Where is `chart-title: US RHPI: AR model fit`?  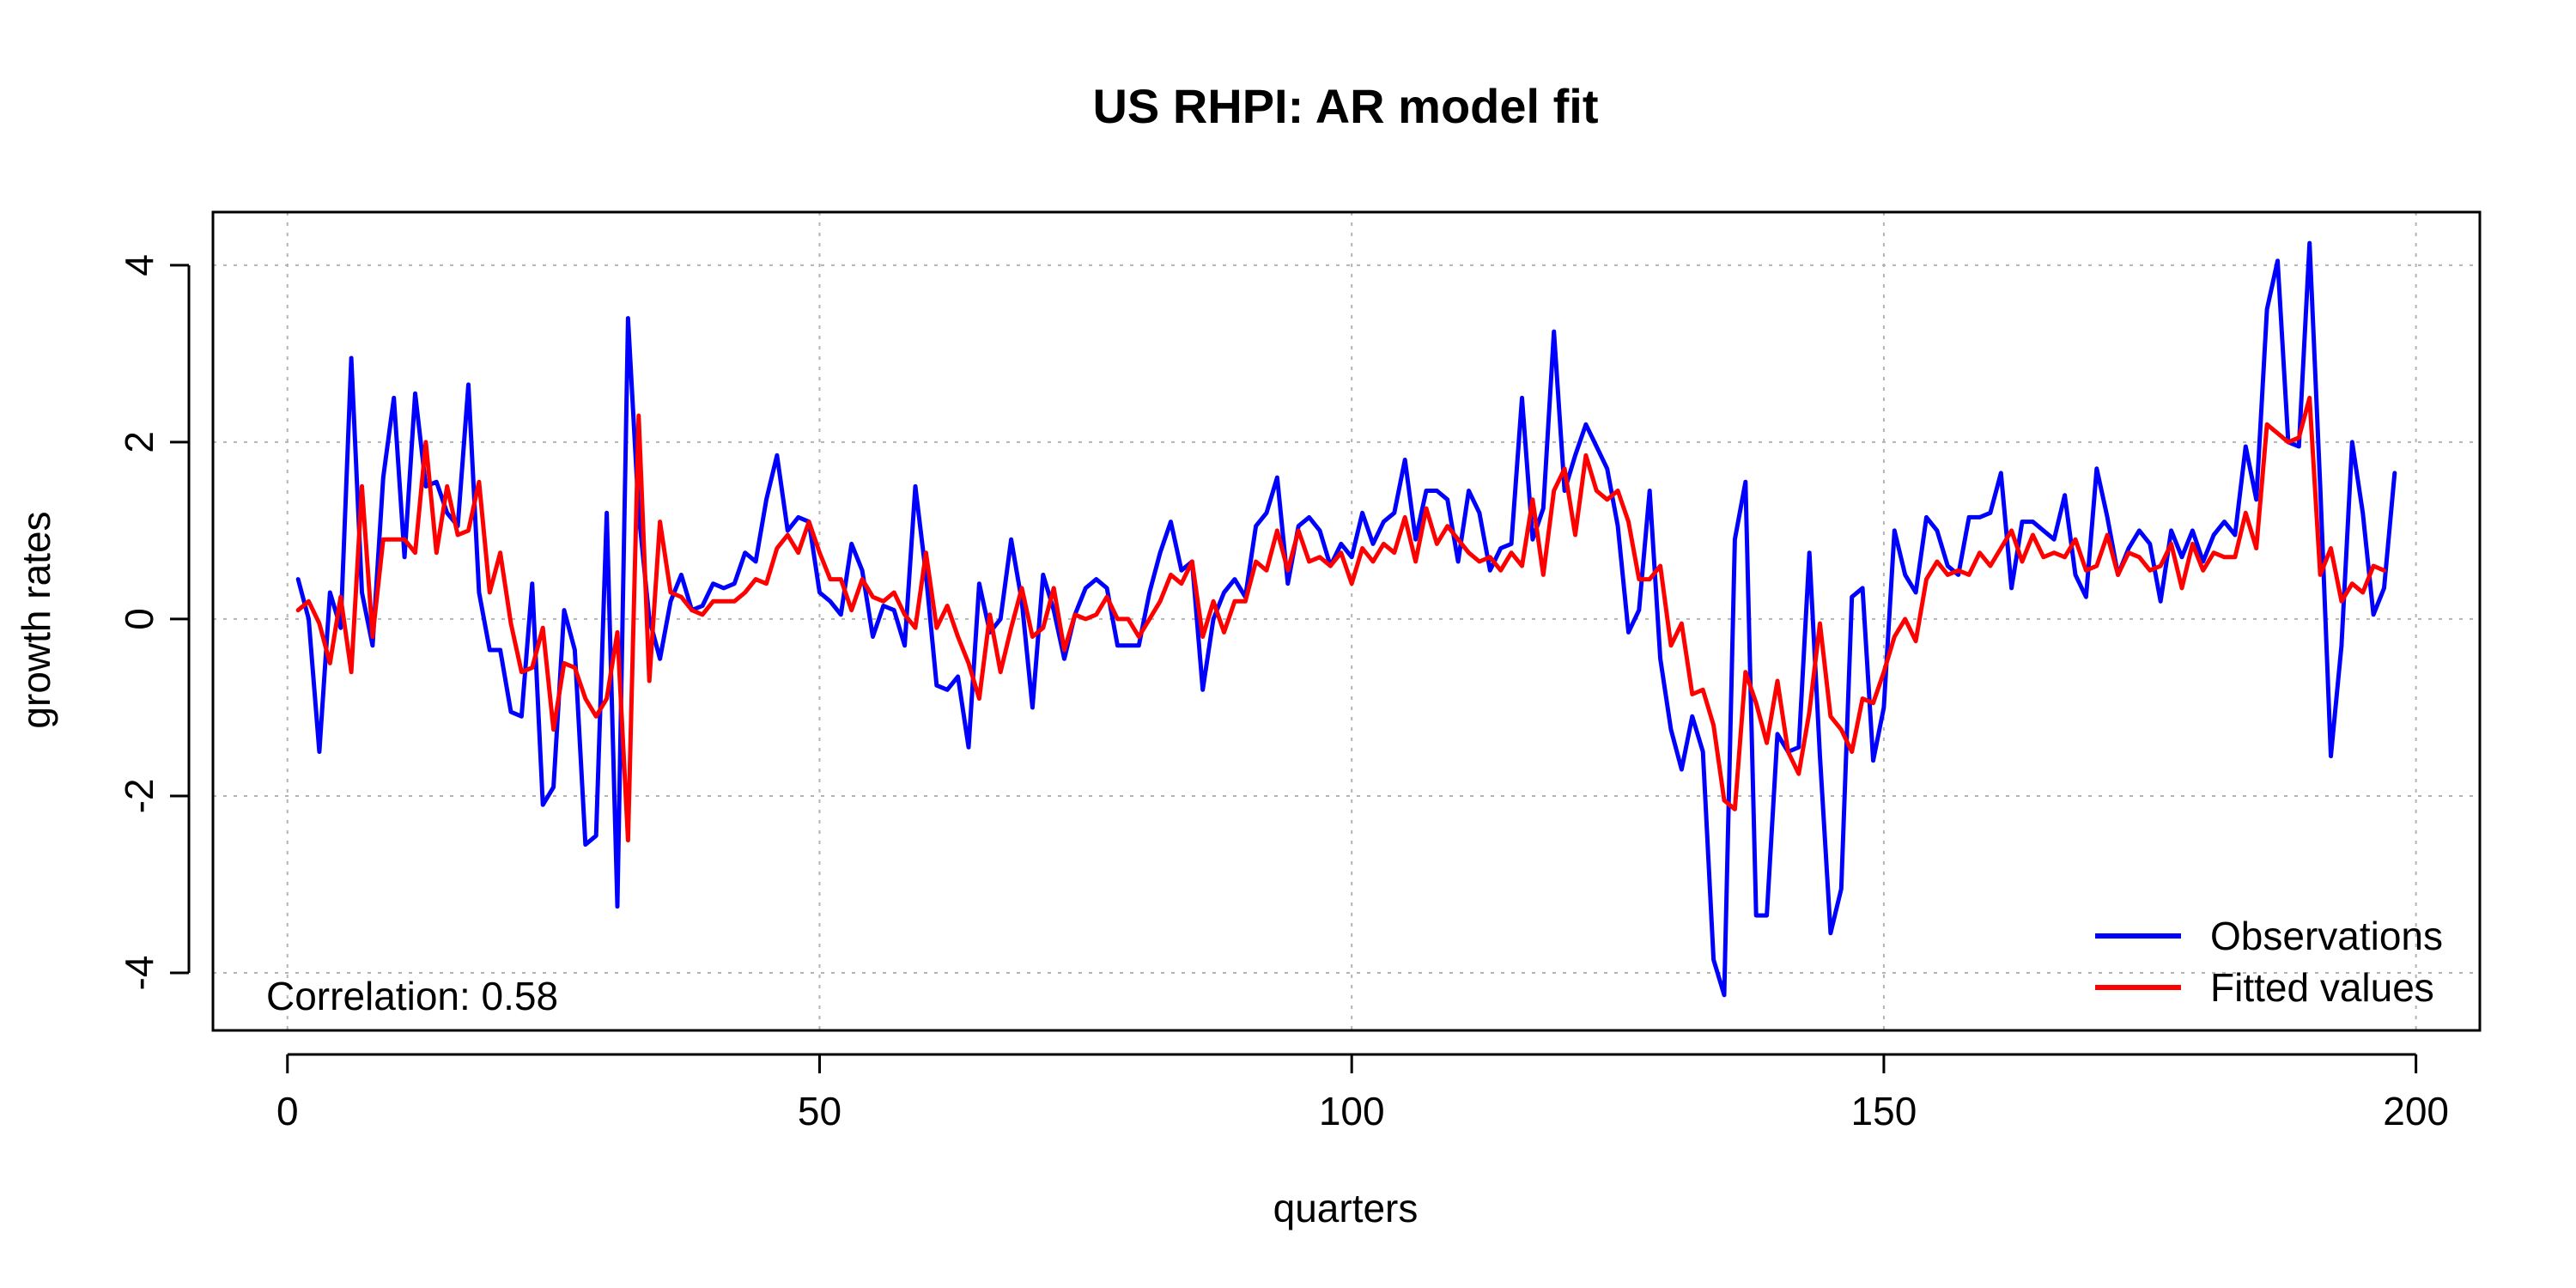
chart-title: US RHPI: AR model fit is located at coordinates (1345, 106).